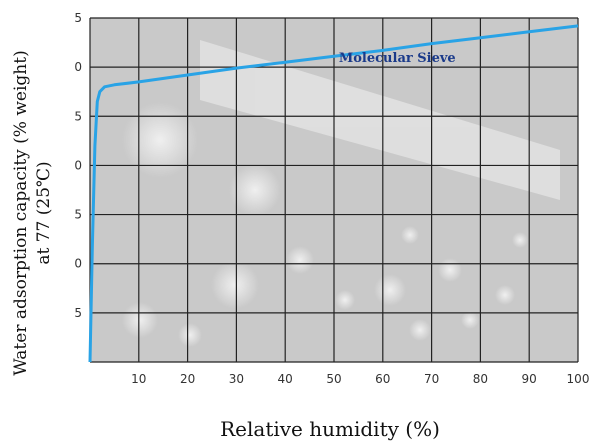 This screenshot has height=441, width=593. What do you see at coordinates (360, 379) in the screenshot?
I see `x-tick-labels: 10 20 30 40 50 60 70 80 90 100` at bounding box center [360, 379].